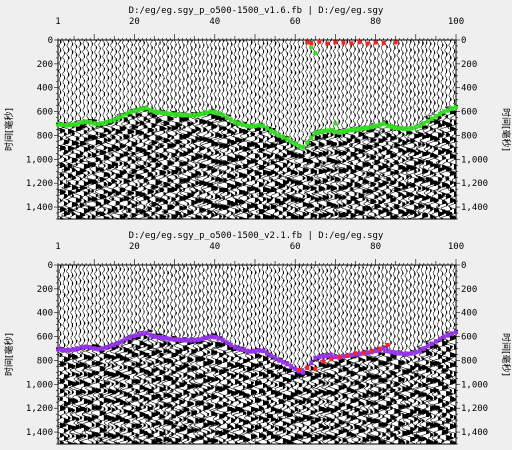 The height and width of the screenshot is (450, 512). What do you see at coordinates (57, 22) in the screenshot?
I see `x-tick-label: 1` at bounding box center [57, 22].